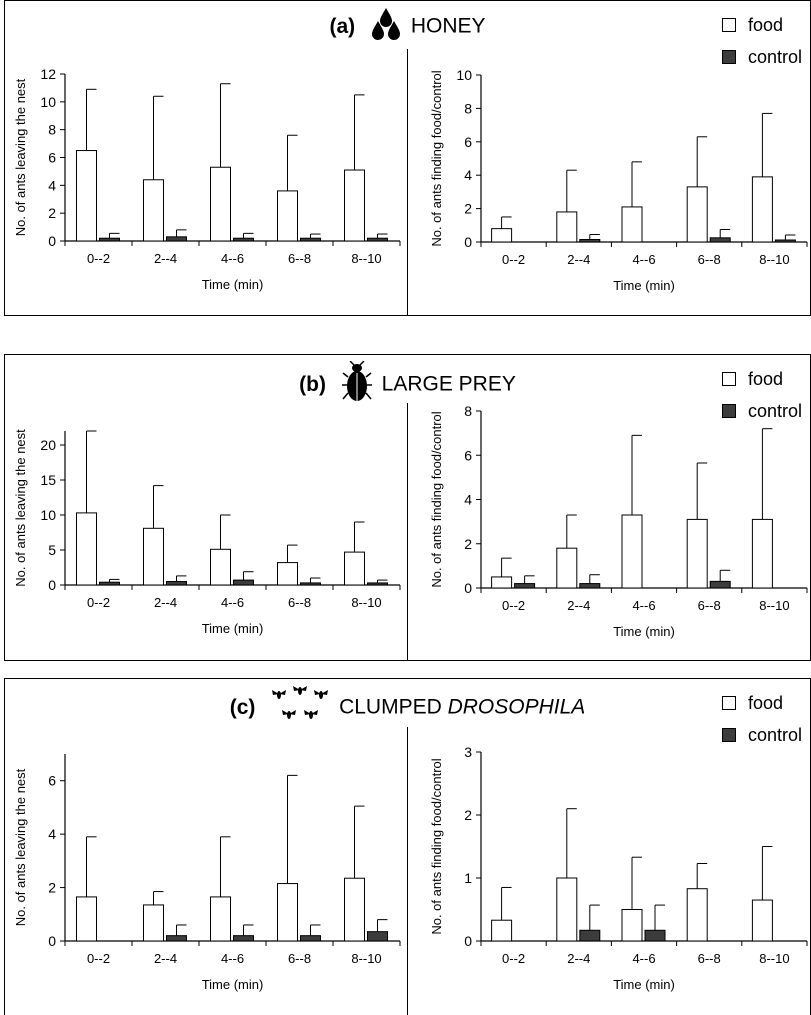  What do you see at coordinates (52, 550) in the screenshot?
I see `y-tick-label: 5` at bounding box center [52, 550].